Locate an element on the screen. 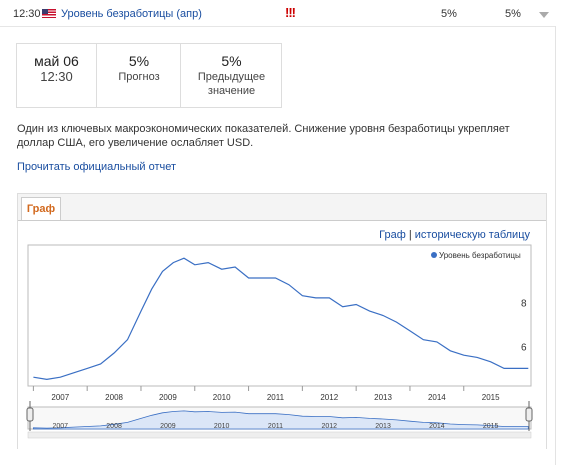  stat-previous: 5% Предыдущее значение is located at coordinates (231, 75).